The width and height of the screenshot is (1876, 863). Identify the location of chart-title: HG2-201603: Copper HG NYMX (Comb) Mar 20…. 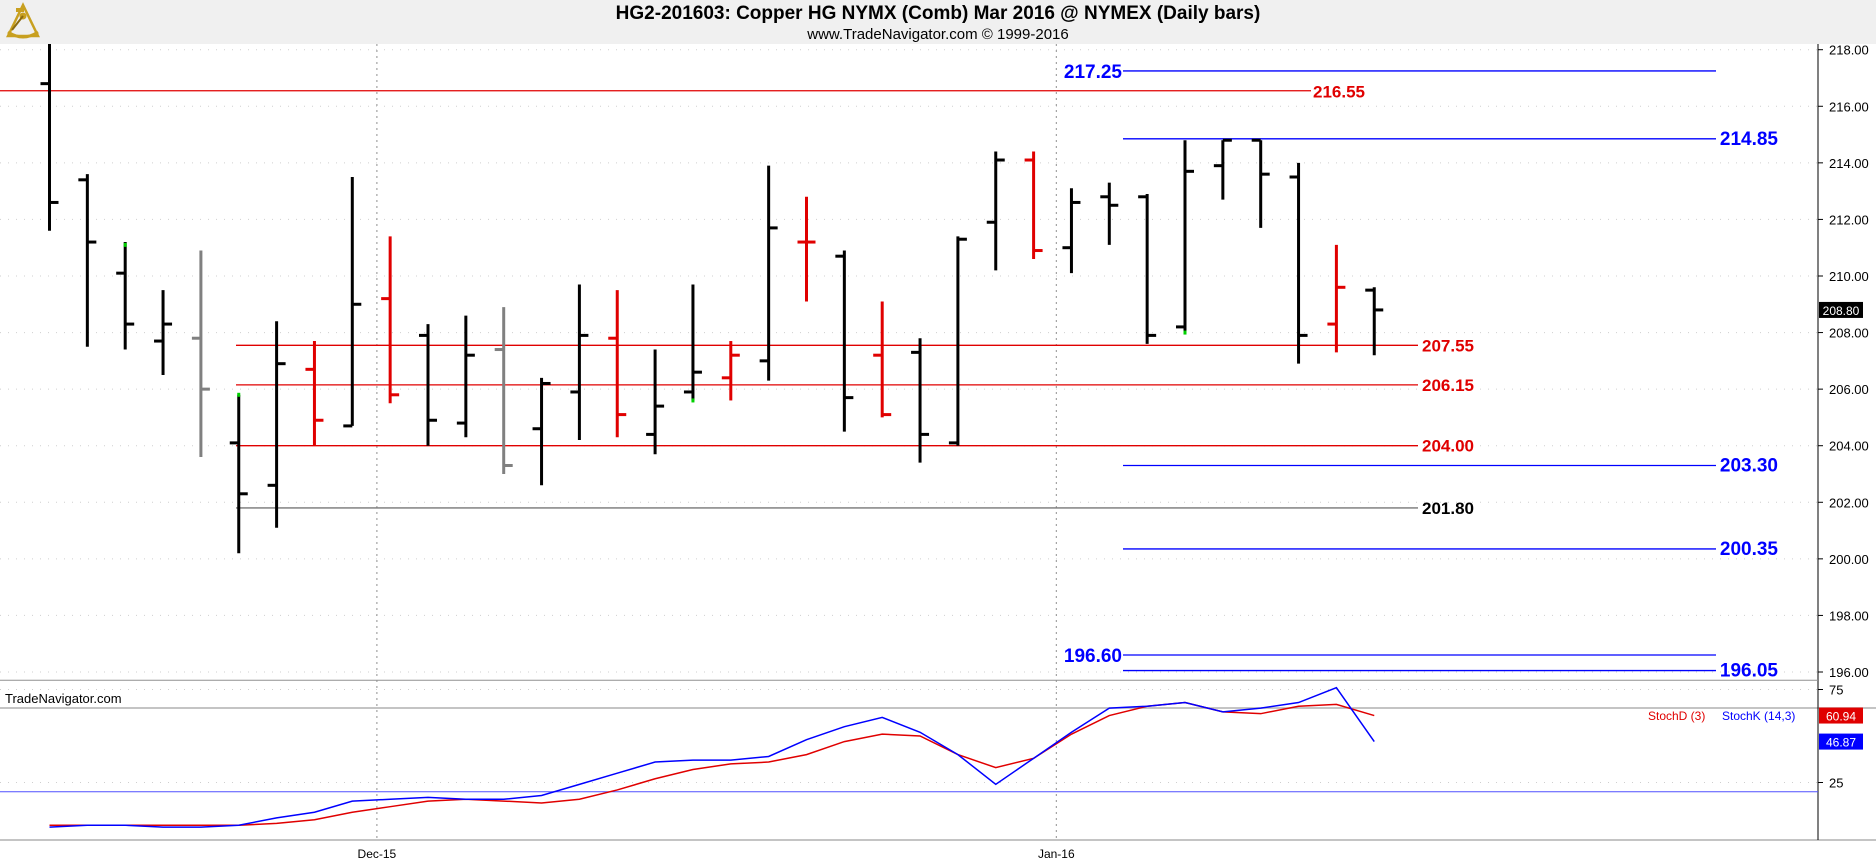
(938, 13).